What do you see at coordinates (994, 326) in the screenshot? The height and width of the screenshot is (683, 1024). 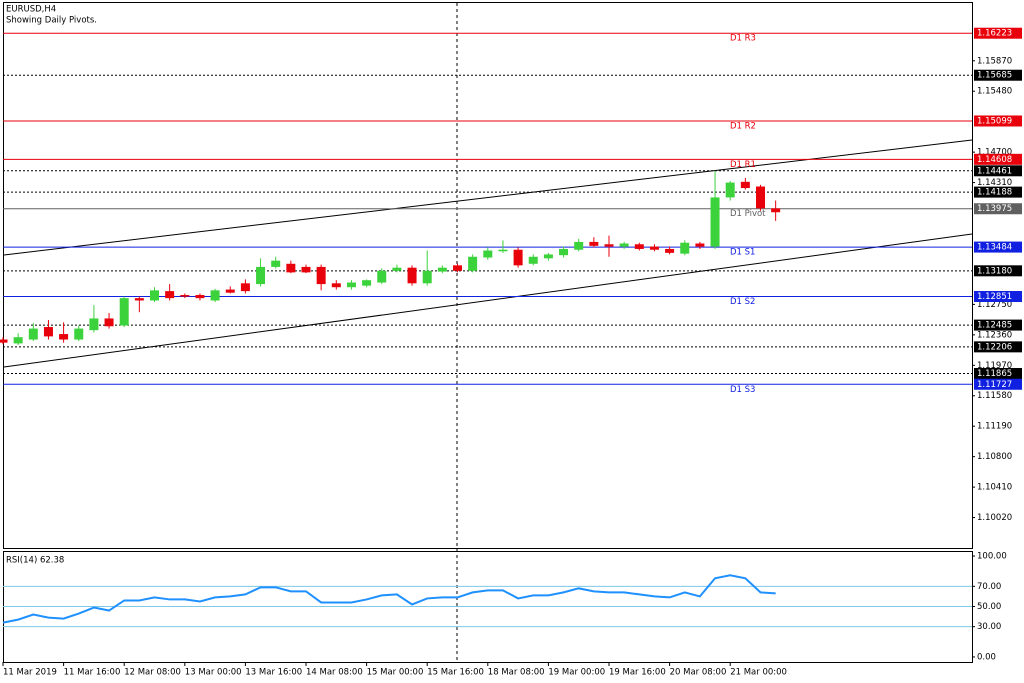 I see `price-label: 1.12485` at bounding box center [994, 326].